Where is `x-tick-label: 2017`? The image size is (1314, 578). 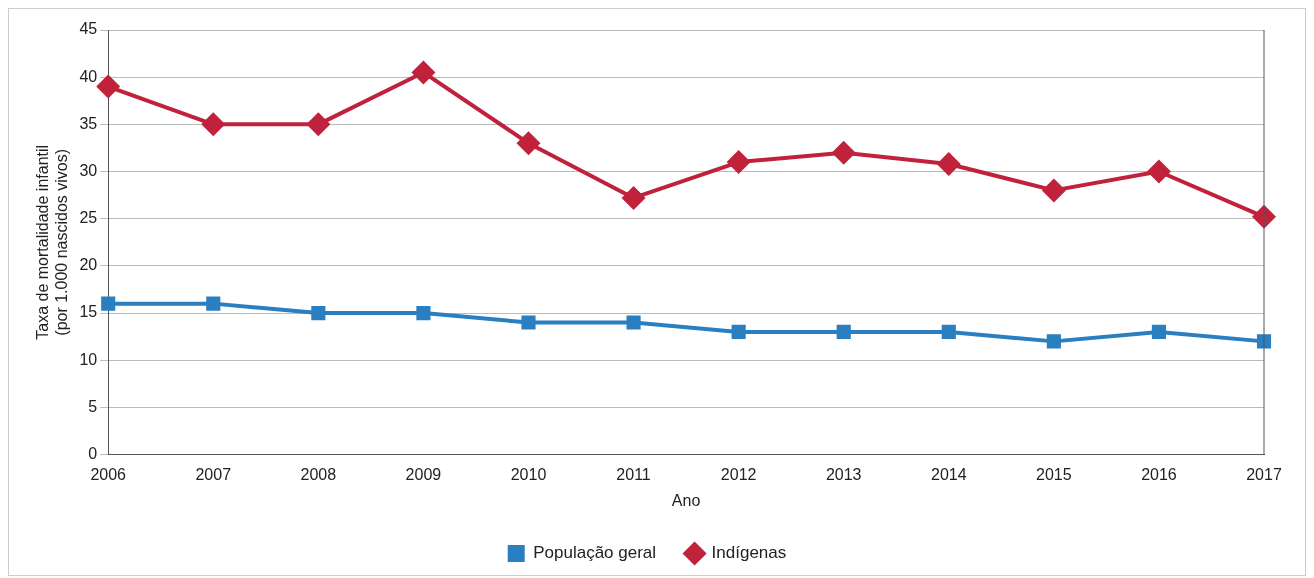 x-tick-label: 2017 is located at coordinates (1264, 474).